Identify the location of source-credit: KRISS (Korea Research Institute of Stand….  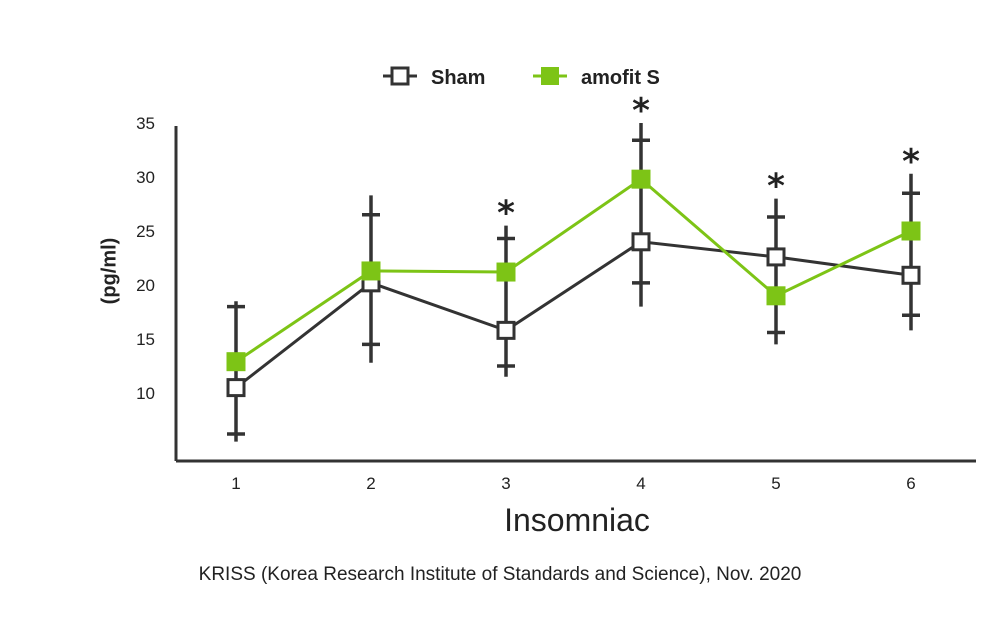
(500, 574).